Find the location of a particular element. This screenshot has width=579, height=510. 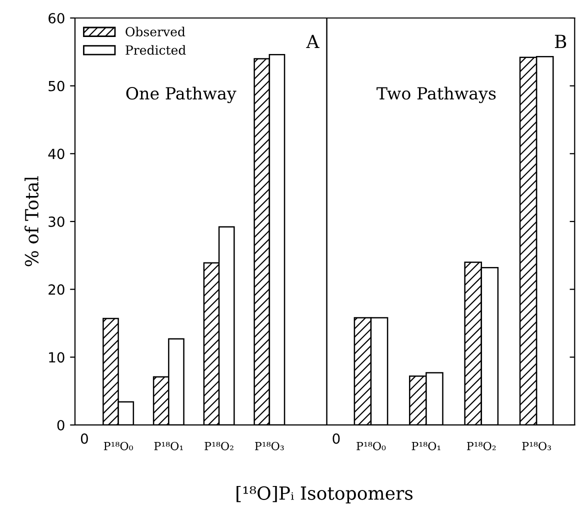

y-tick-label: 20 is located at coordinates (56, 289).